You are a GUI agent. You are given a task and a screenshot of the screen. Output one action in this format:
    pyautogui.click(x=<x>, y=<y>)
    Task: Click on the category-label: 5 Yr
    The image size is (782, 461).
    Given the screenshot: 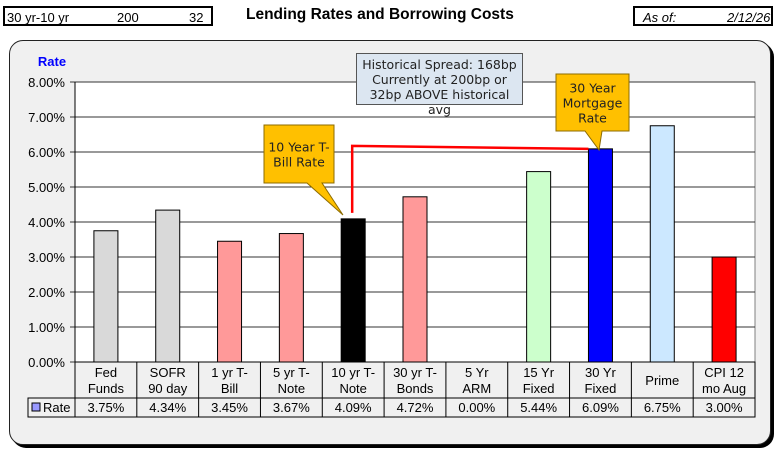 What is the action you would take?
    pyautogui.click(x=477, y=372)
    